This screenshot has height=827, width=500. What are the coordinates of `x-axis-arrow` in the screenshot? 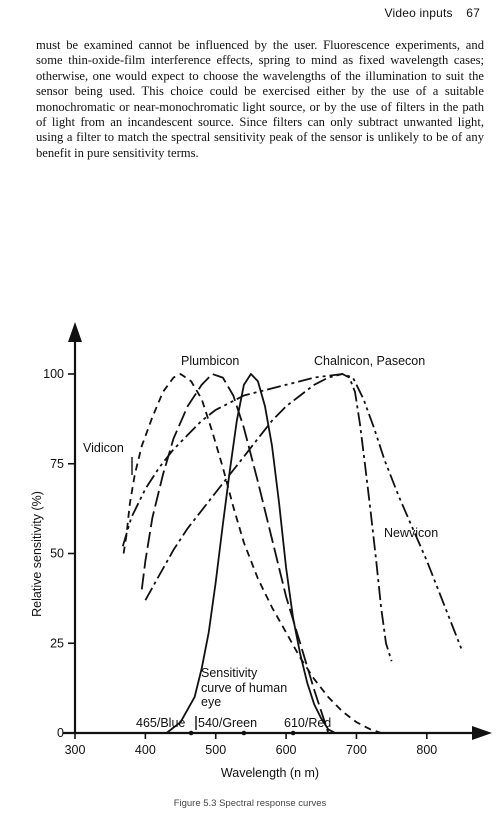 It's located at (482, 733).